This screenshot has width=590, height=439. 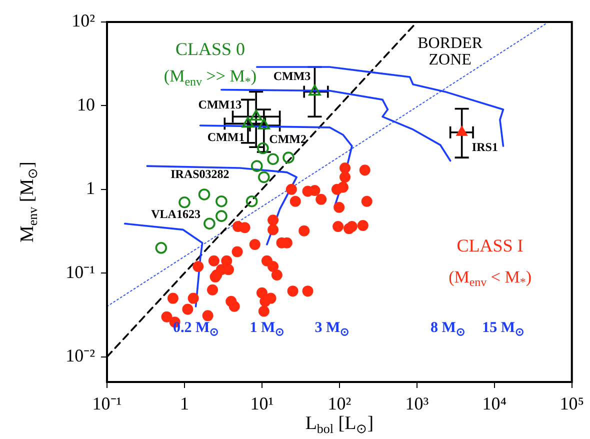 What do you see at coordinates (572, 404) in the screenshot?
I see `x-tick-label: 10⁵` at bounding box center [572, 404].